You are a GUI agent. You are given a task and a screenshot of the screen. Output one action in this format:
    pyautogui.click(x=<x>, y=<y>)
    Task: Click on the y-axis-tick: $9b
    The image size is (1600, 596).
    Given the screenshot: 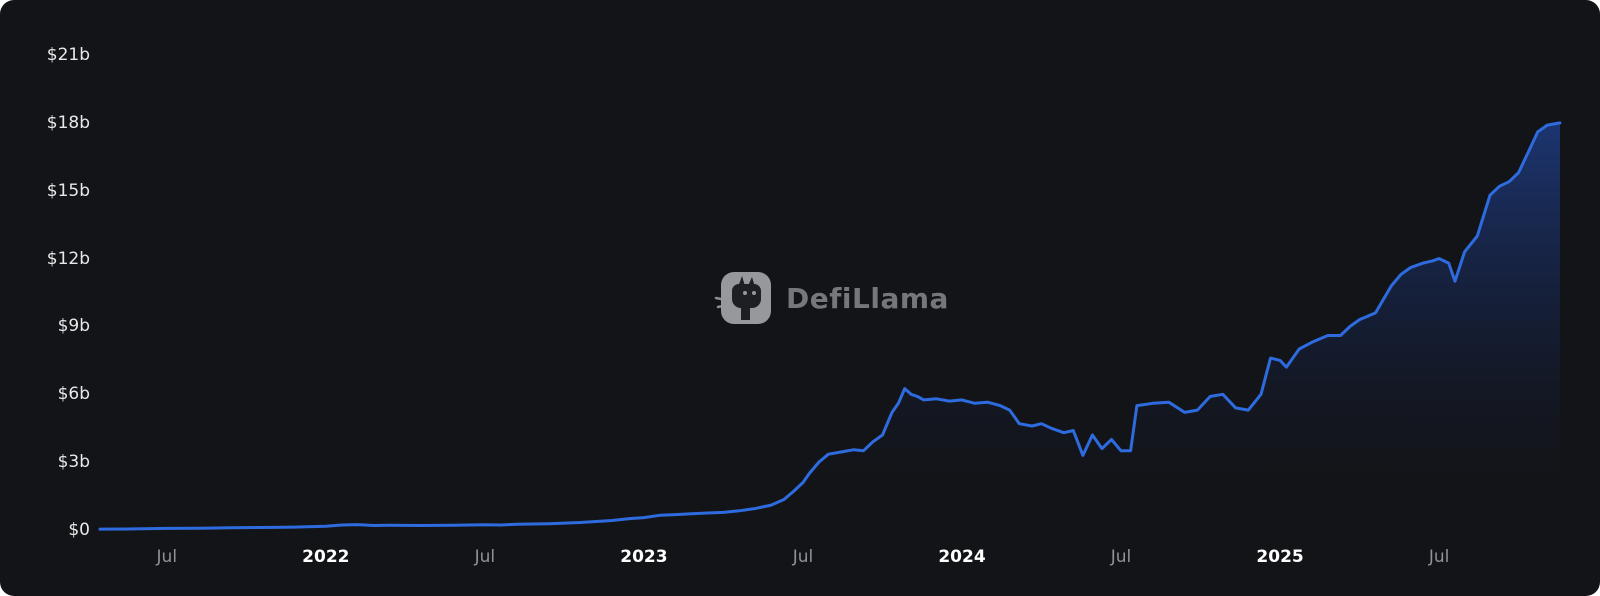 What is the action you would take?
    pyautogui.click(x=73, y=326)
    